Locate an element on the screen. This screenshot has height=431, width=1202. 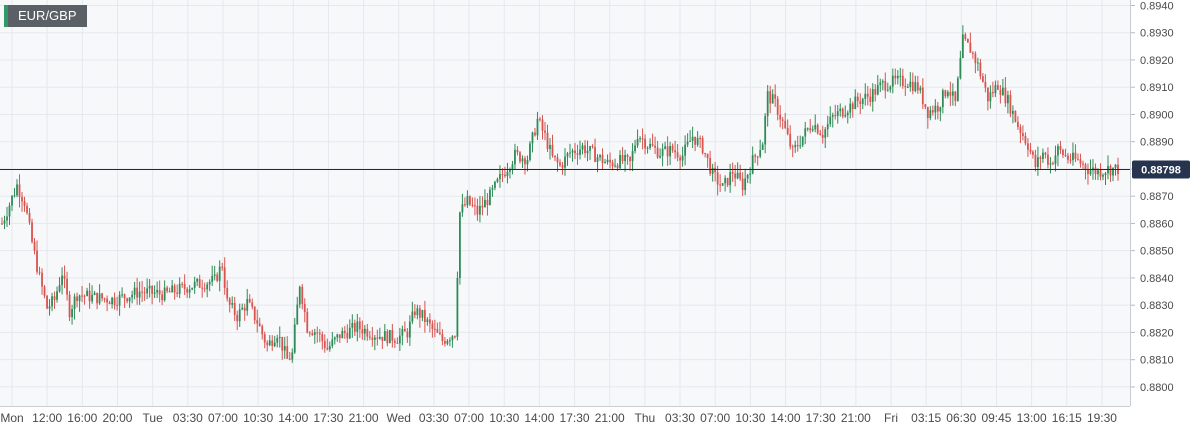
y-tick-label: 0.8800 is located at coordinates (1157, 388).